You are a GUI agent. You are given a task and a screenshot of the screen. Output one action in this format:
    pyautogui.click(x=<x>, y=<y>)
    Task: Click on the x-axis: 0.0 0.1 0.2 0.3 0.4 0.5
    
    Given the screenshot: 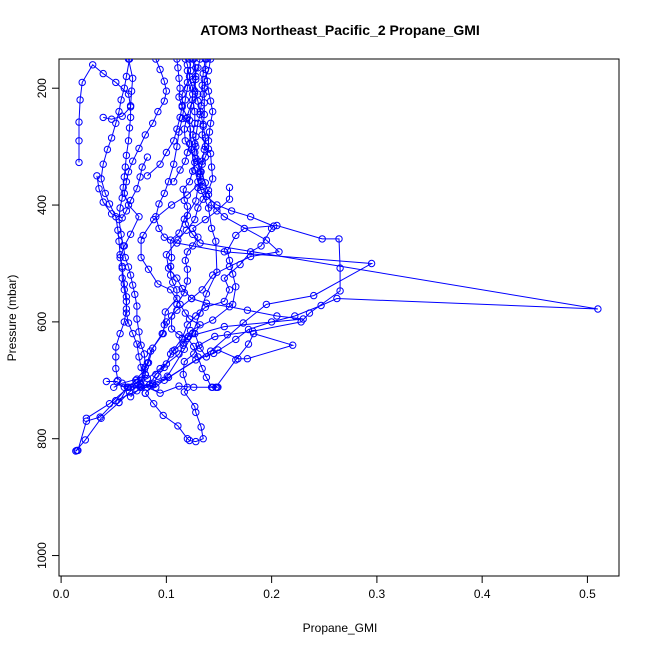 What is the action you would take?
    pyautogui.click(x=324, y=588)
    